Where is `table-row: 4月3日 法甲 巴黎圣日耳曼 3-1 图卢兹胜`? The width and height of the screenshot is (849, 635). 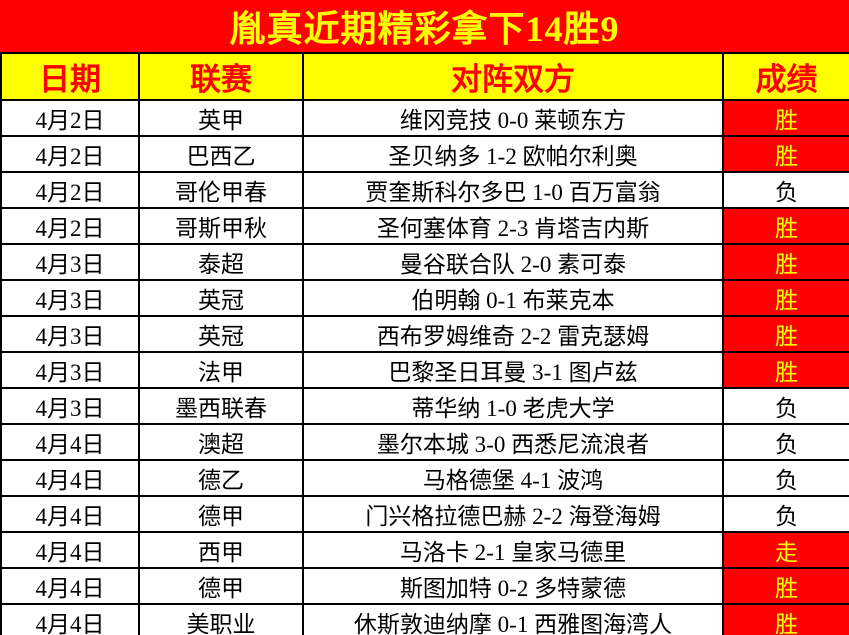 table-row: 4月3日 法甲 巴黎圣日耳曼 3-1 图卢兹胜 is located at coordinates (424, 370).